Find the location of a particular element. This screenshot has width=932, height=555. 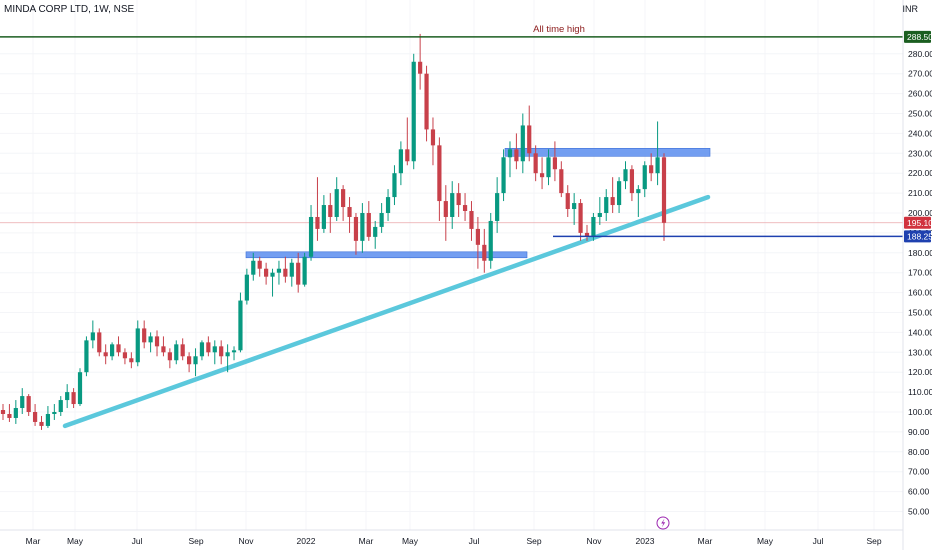

all-time-high-annotation: All time high is located at coordinates (559, 29).